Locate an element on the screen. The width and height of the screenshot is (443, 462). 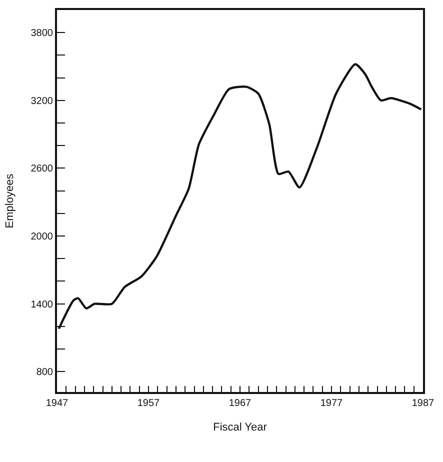
x-tick-label: 1987 is located at coordinates (423, 403).